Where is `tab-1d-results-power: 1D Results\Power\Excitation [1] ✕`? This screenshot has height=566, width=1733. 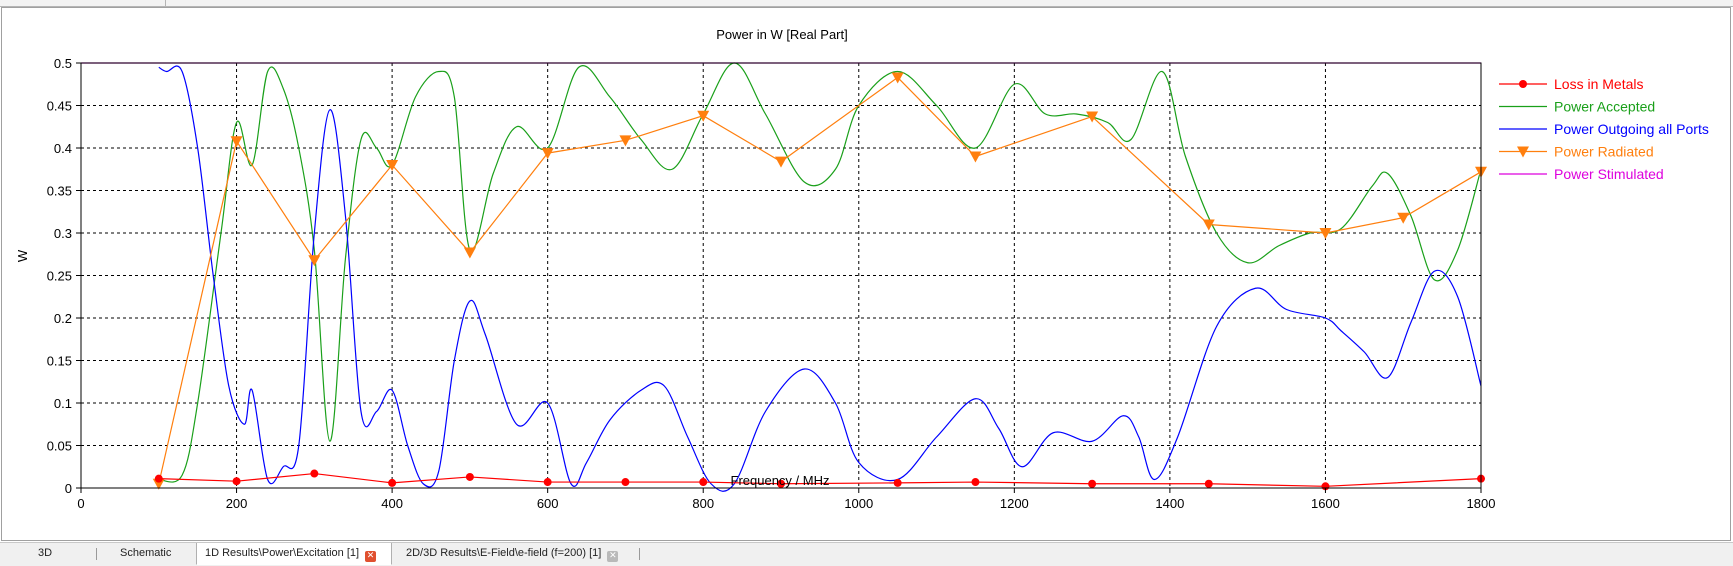 tab-1d-results-power: 1D Results\Power\Excitation [1] ✕ is located at coordinates (294, 554).